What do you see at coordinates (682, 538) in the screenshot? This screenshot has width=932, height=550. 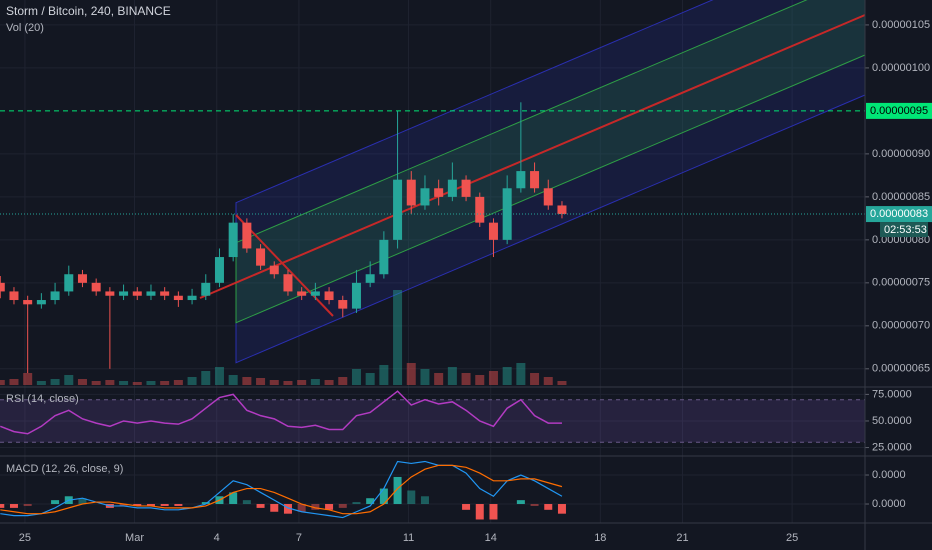 I see `x-tick-label: 21` at bounding box center [682, 538].